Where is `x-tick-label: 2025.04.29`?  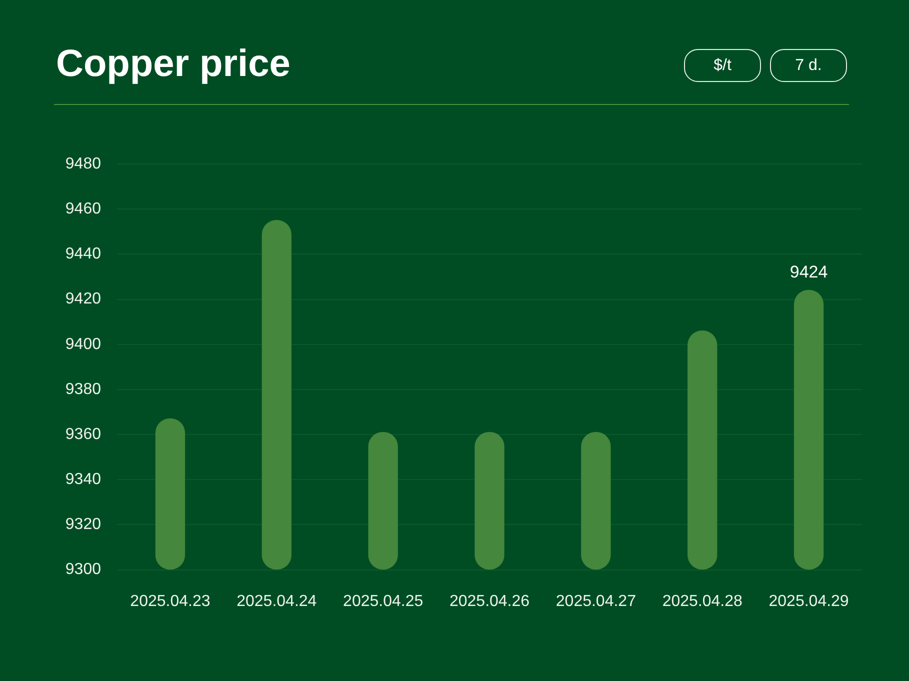 x-tick-label: 2025.04.29 is located at coordinates (808, 601).